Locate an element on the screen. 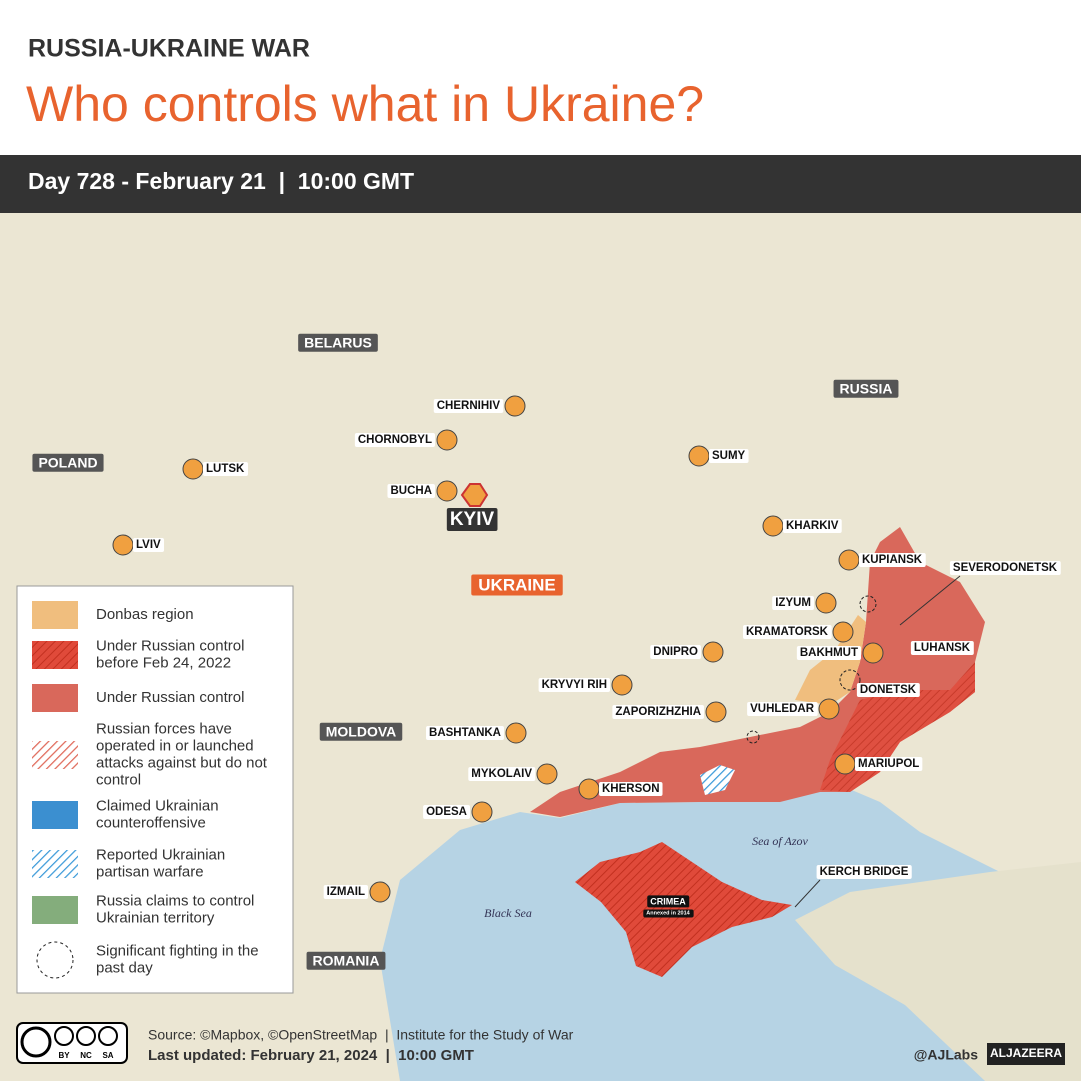 The image size is (1081, 1086). crimea-note-text: Annexed in 2014 is located at coordinates (668, 913).